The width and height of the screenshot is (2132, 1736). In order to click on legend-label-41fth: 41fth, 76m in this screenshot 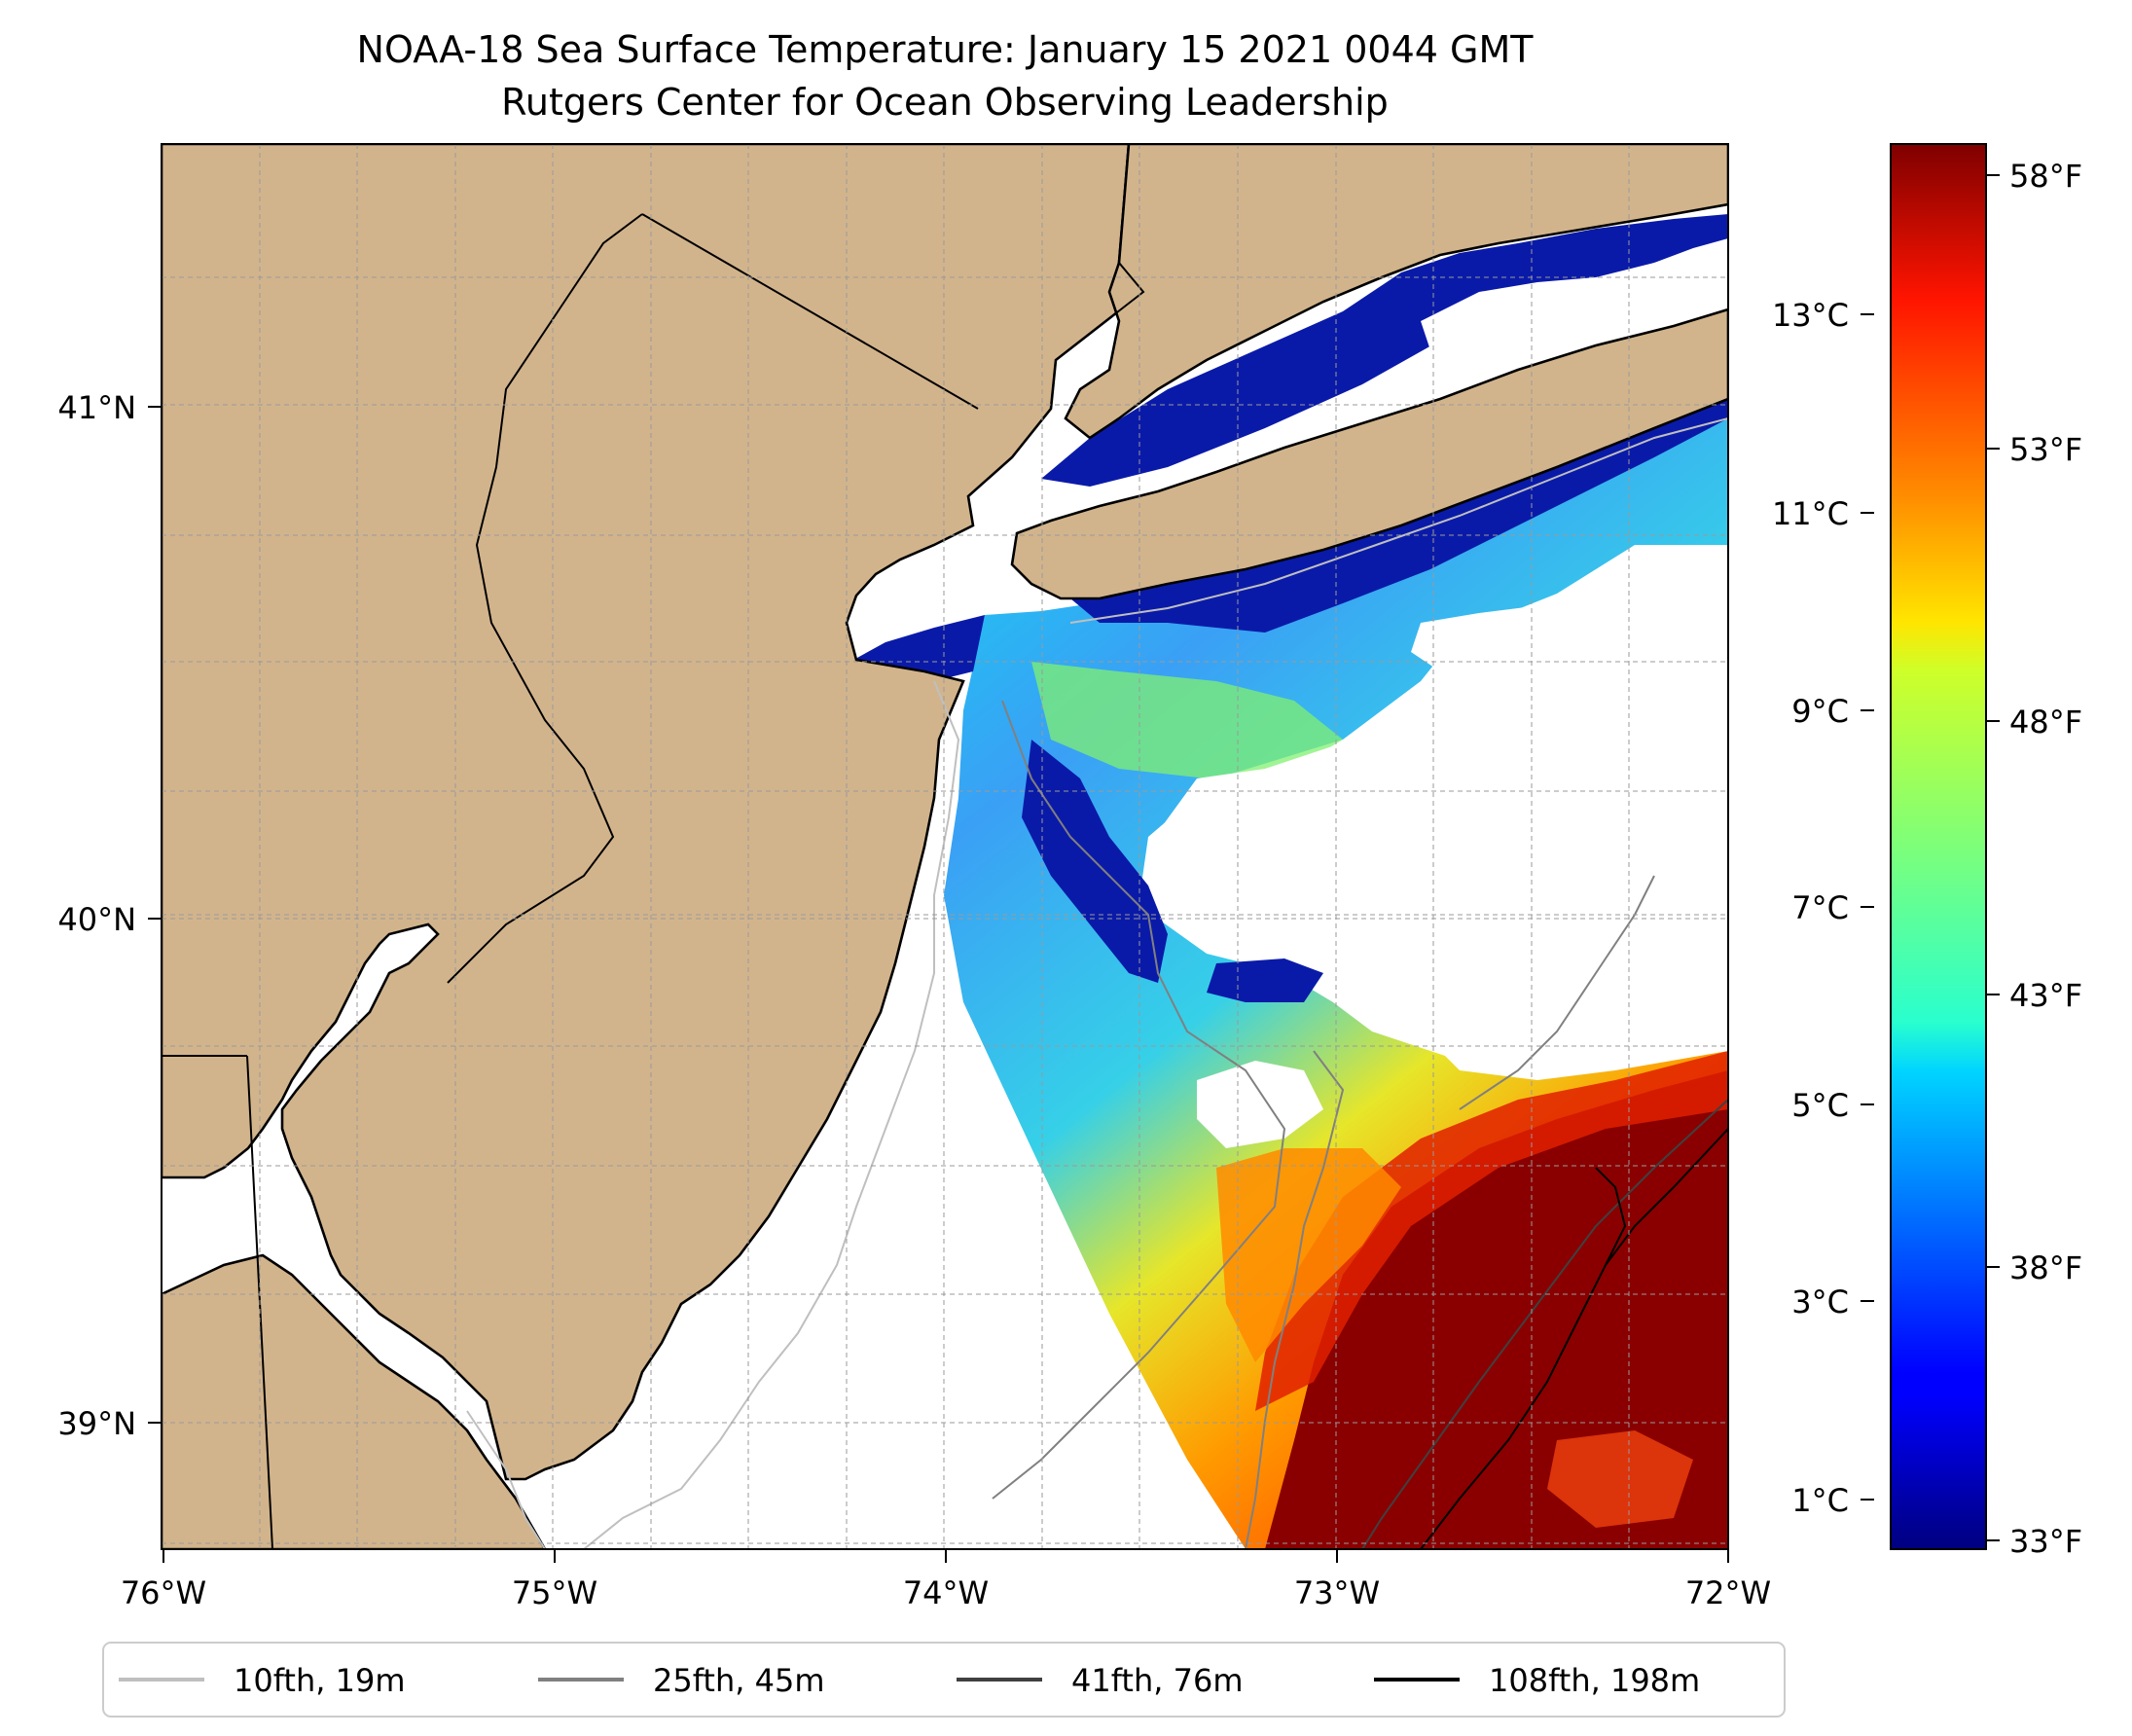, I will do `click(1157, 1681)`.